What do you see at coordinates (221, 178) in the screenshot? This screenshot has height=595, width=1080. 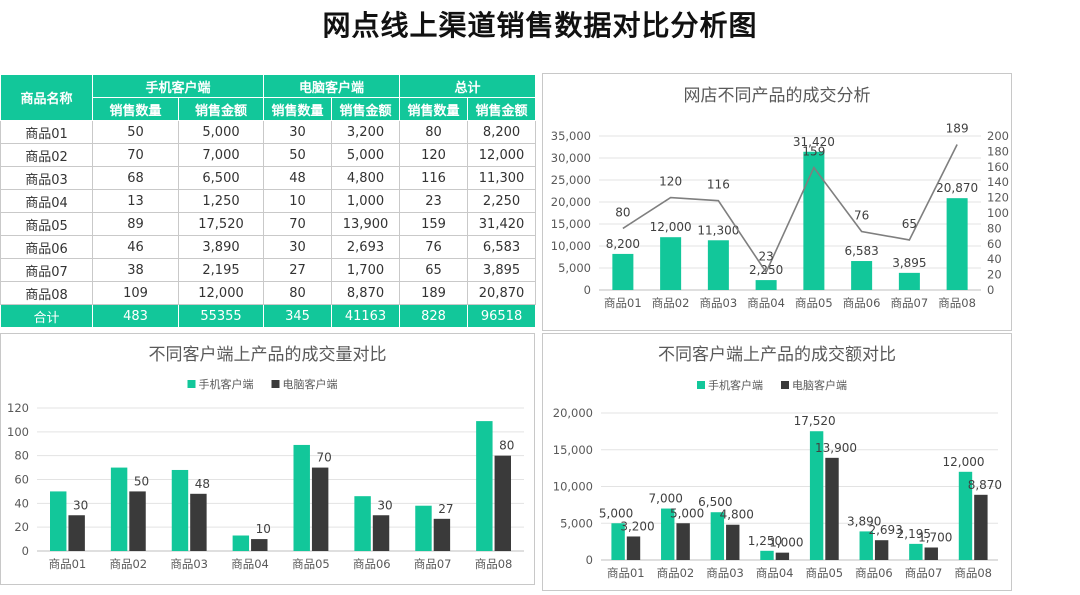 I see `table-cell: 6,500` at bounding box center [221, 178].